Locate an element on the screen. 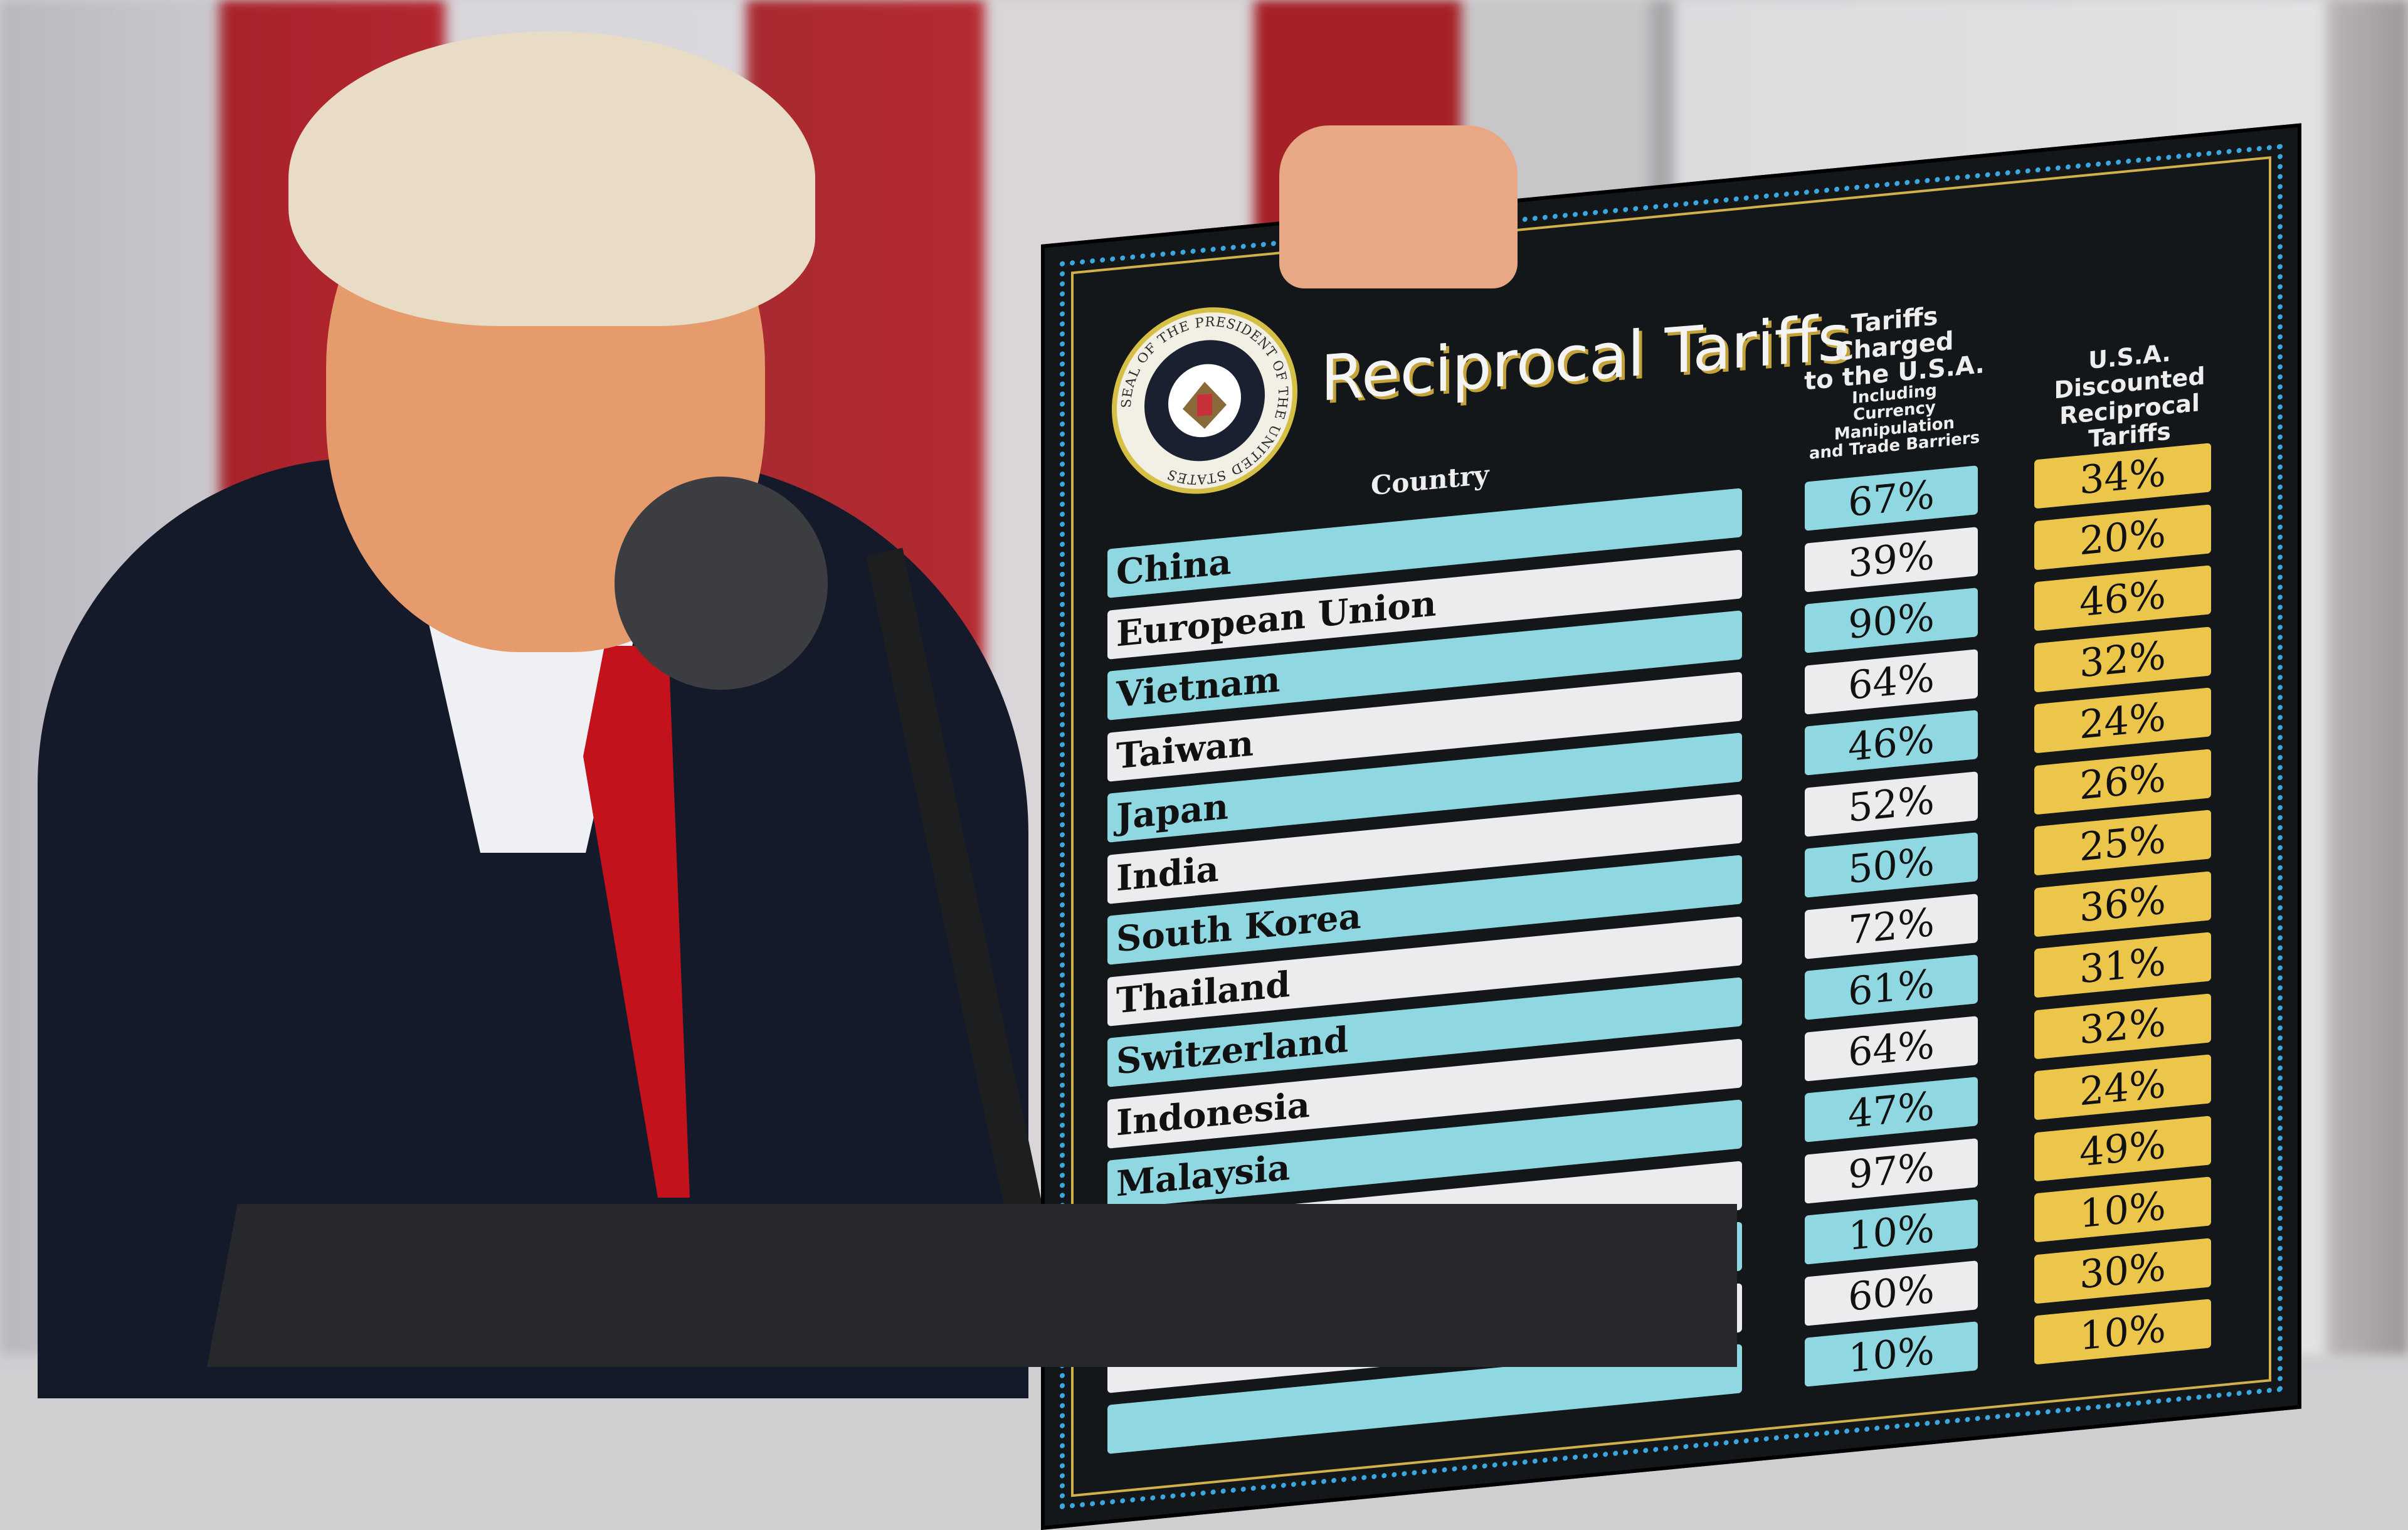  microphone is located at coordinates (721, 583).